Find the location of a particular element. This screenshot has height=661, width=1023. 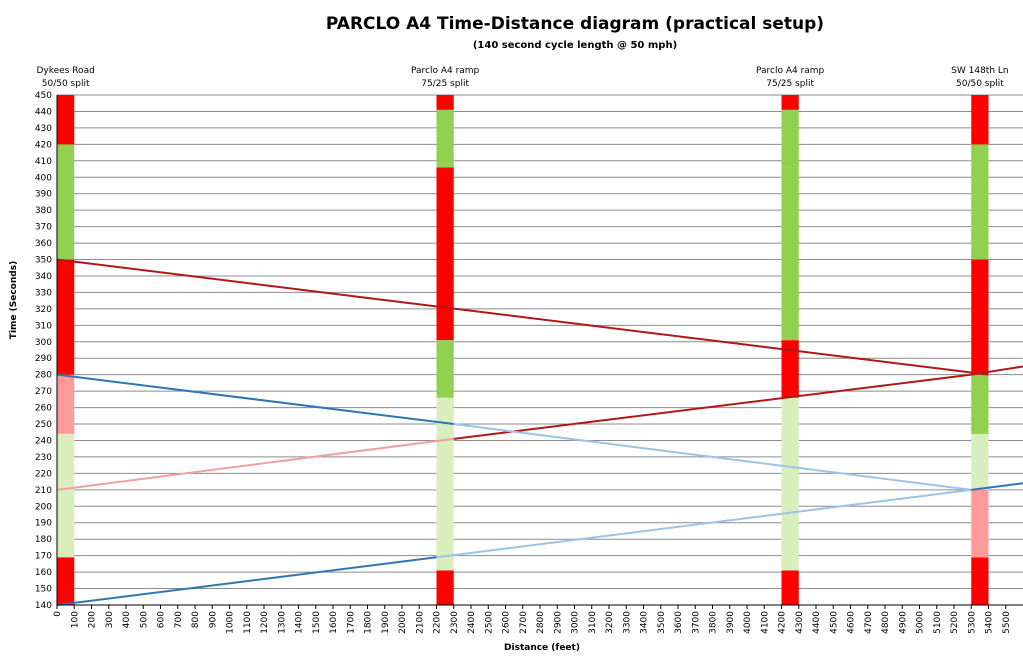

x-tick-label: 2600 is located at coordinates (507, 622).